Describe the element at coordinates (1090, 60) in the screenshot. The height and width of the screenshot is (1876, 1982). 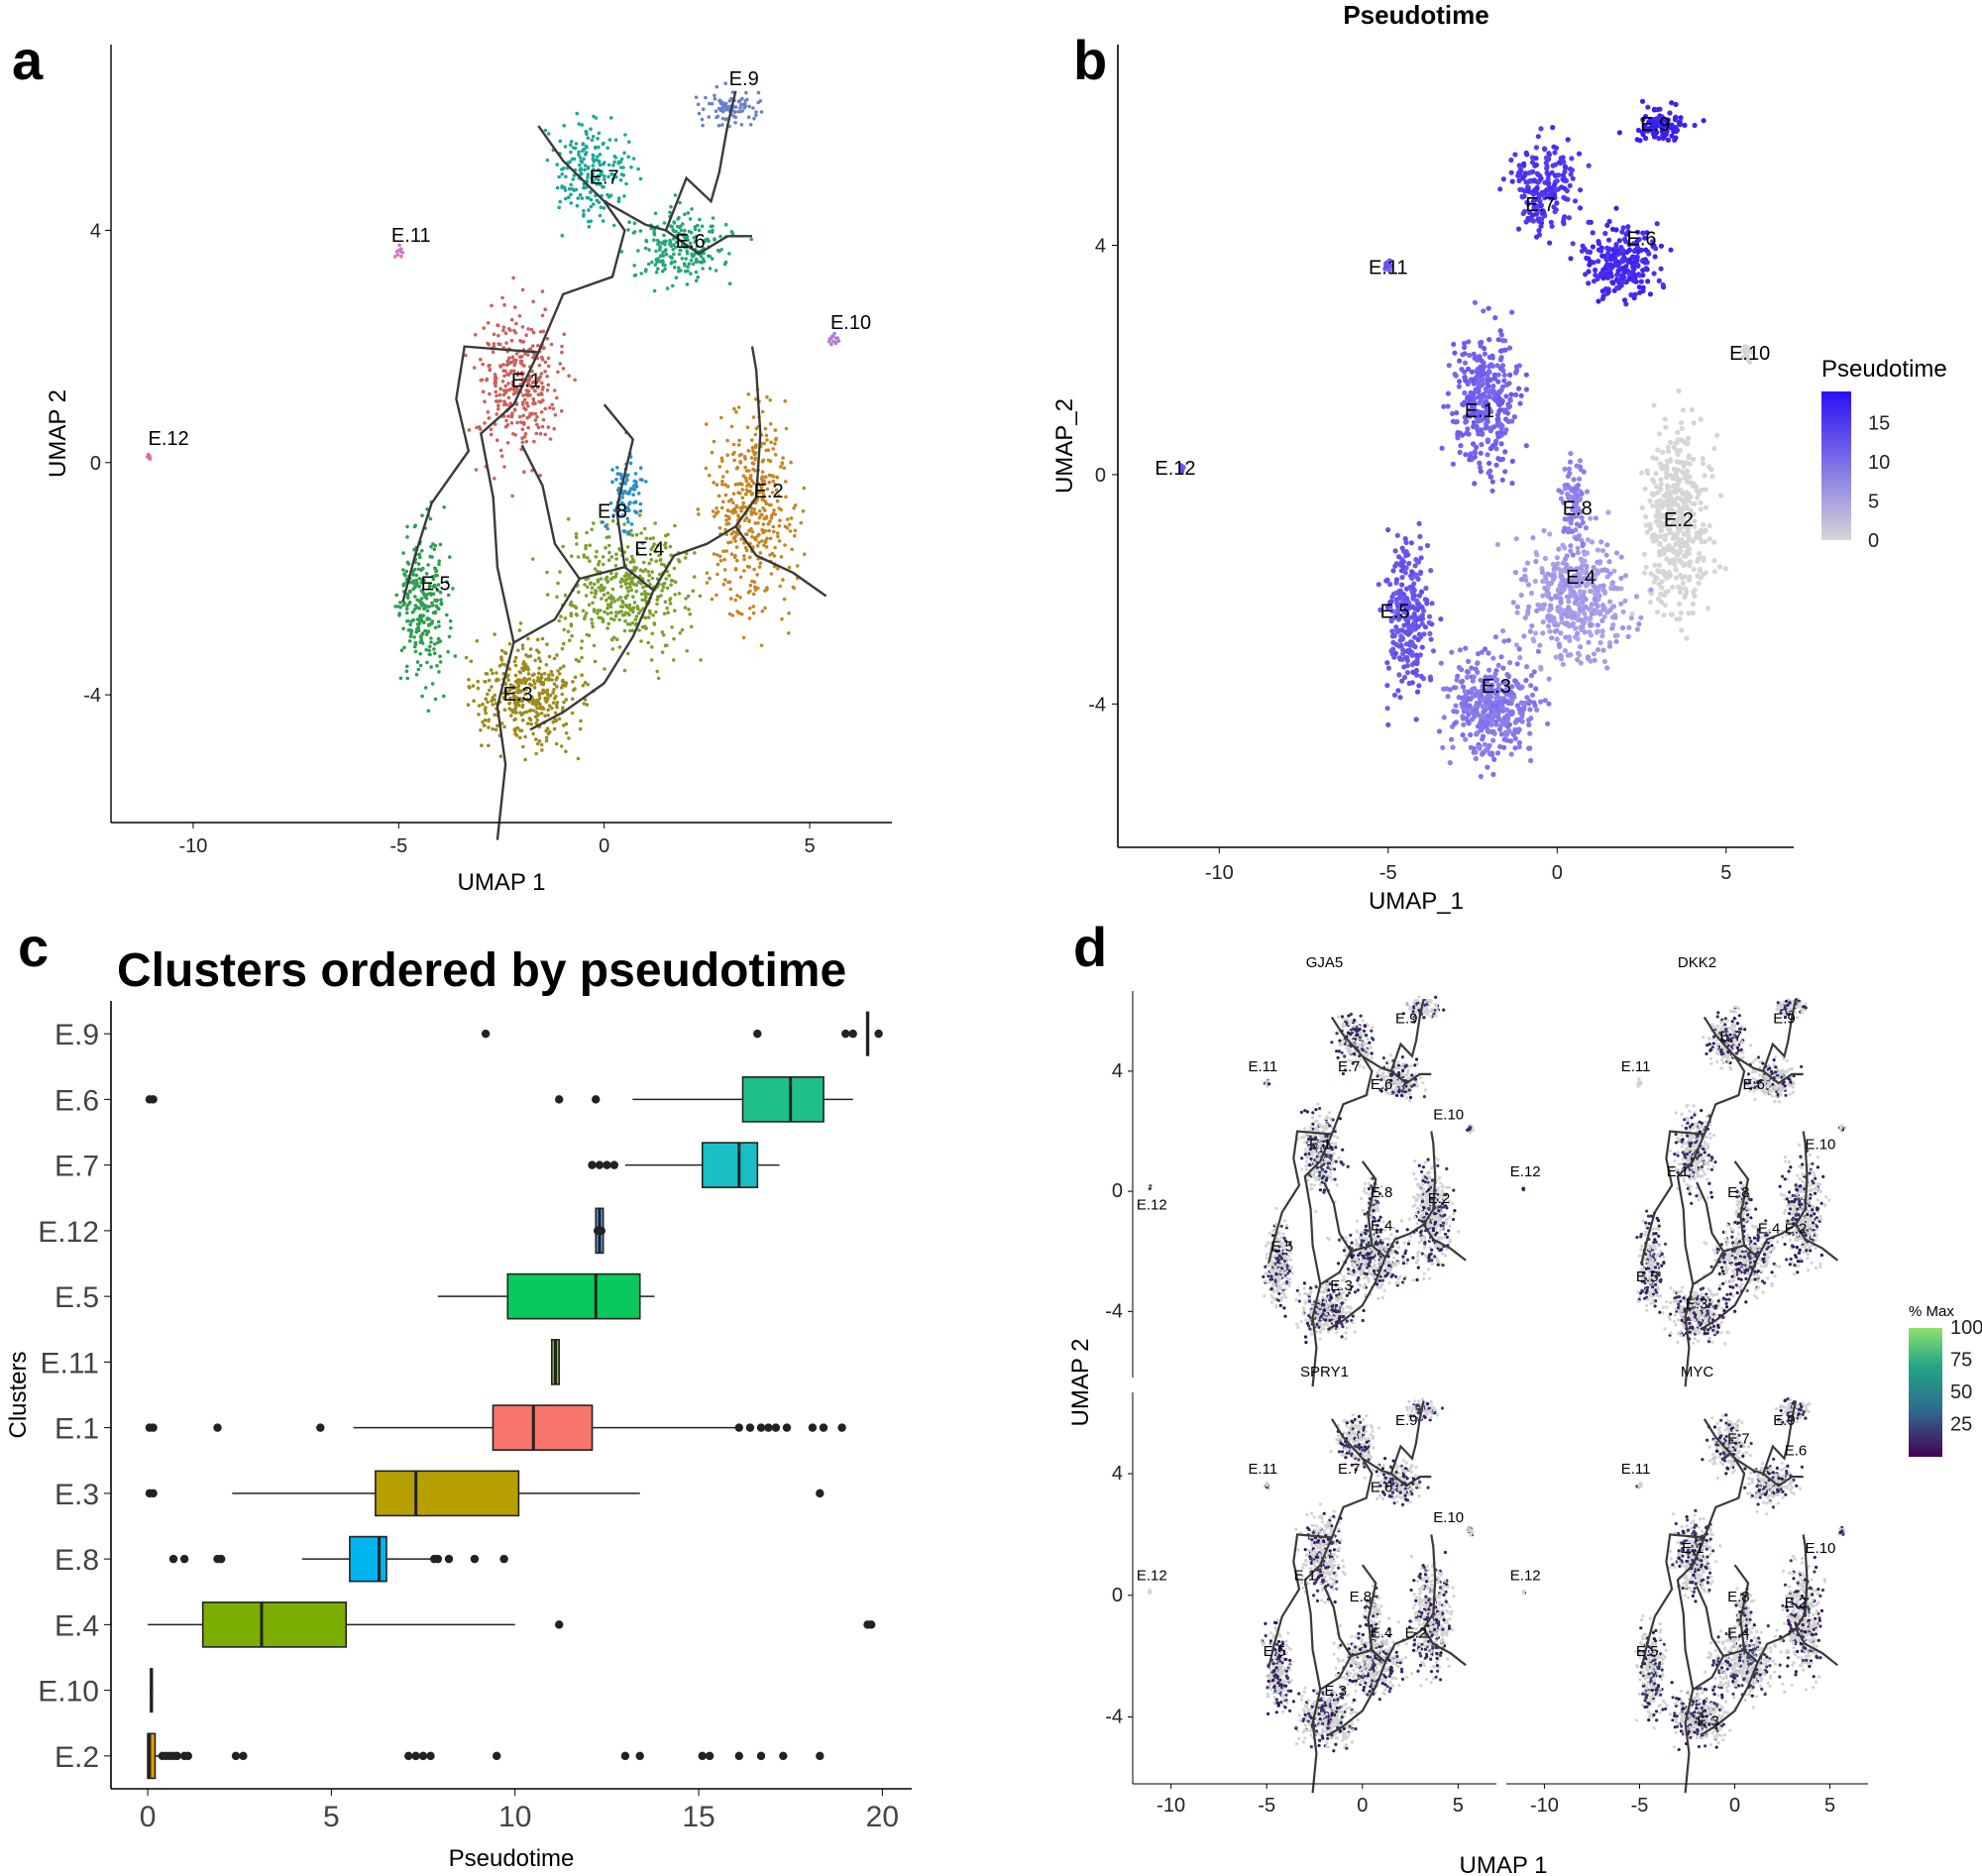
I see `panel-label-b: b` at that location.